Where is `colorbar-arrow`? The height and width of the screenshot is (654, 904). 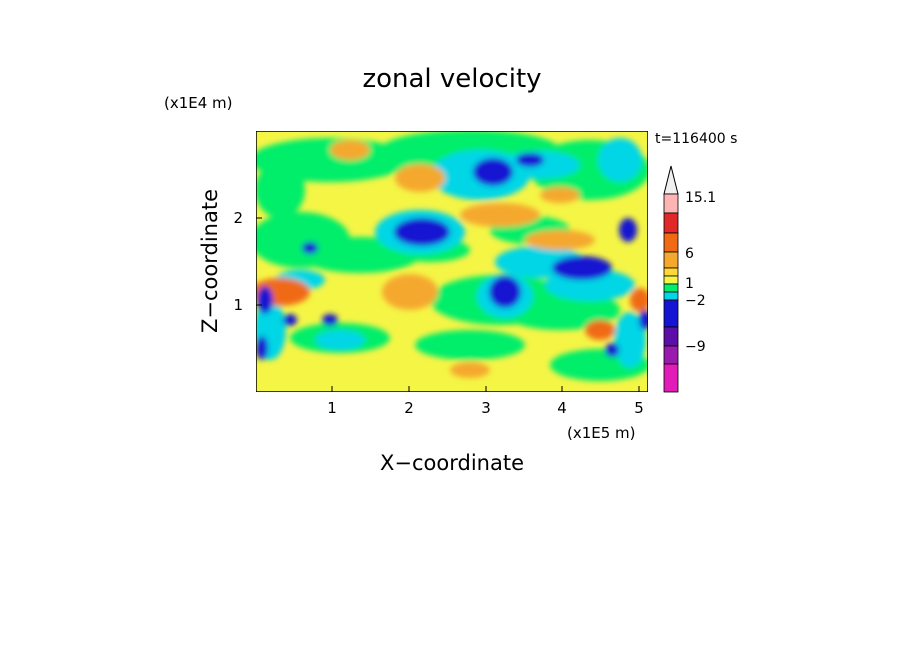
colorbar-arrow is located at coordinates (671, 180).